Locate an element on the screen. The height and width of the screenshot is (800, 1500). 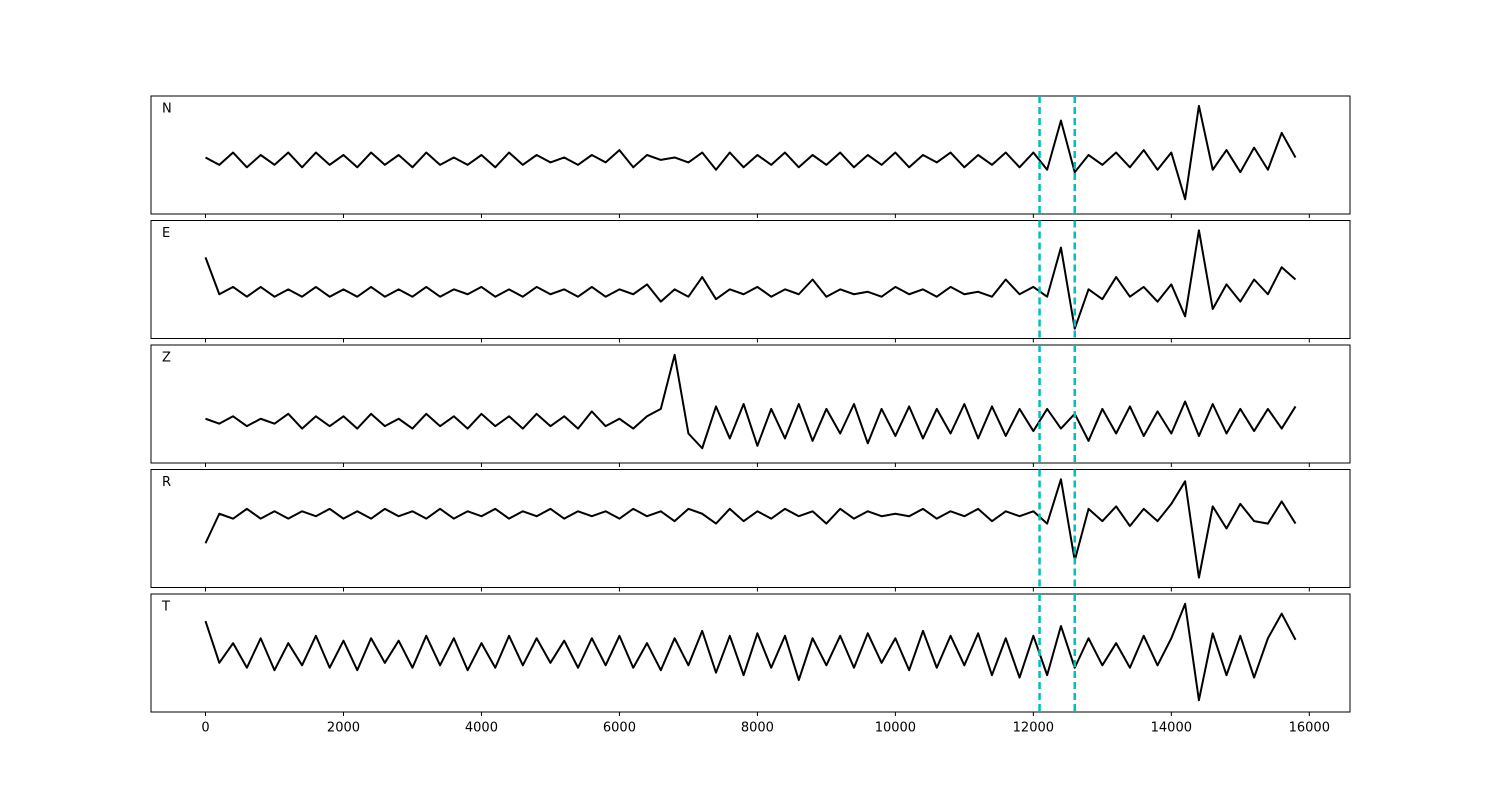
x-tick-label: 6000 is located at coordinates (619, 728).